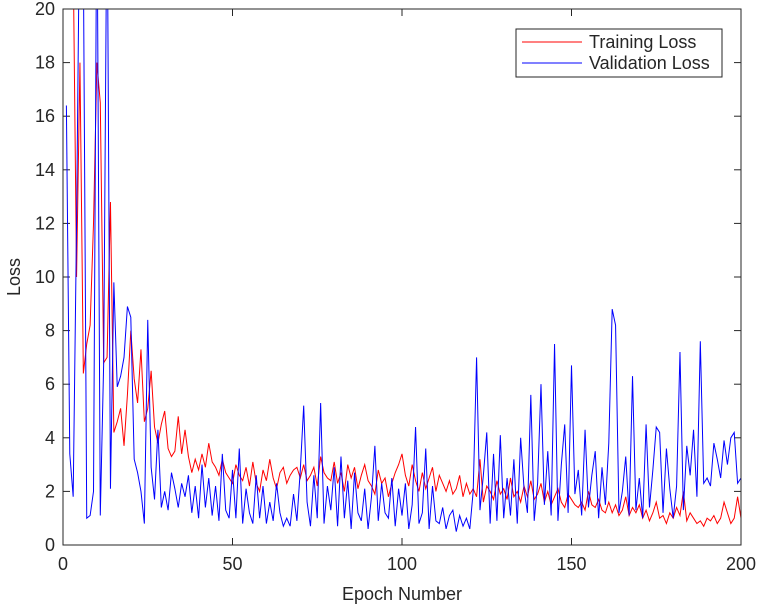 The image size is (760, 608). What do you see at coordinates (45, 277) in the screenshot?
I see `y-tick-label: 10` at bounding box center [45, 277].